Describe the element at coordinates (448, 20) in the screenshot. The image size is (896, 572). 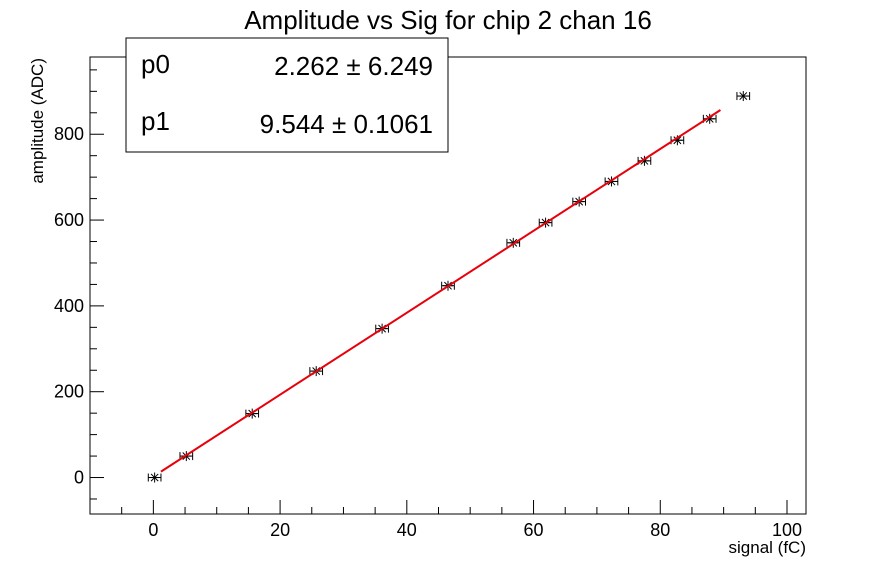
I see `chart-title: Amplitude vs Sig for chip 2 chan 16` at that location.